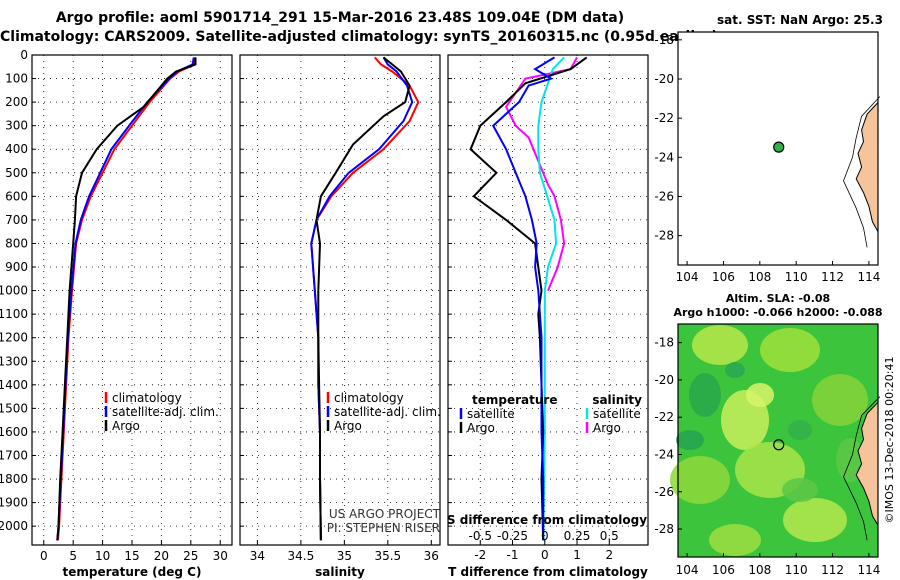  I want to click on diff-legend-title-sal: salinity, so click(617, 400).